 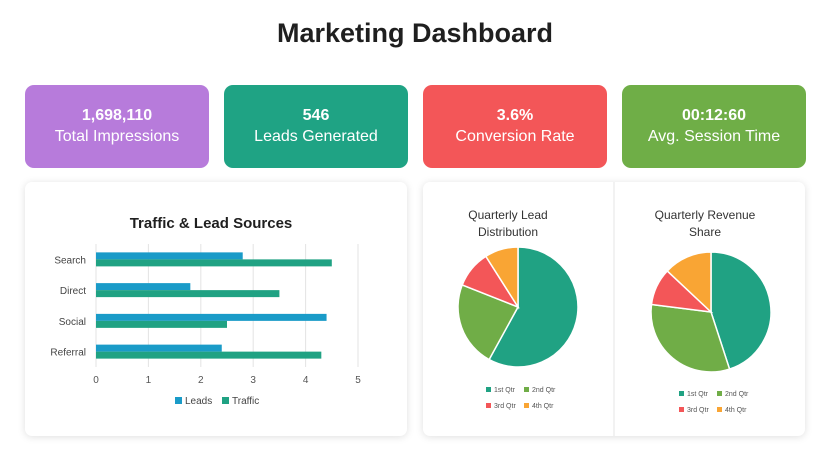 What do you see at coordinates (169, 256) in the screenshot?
I see `bar-leads-search` at bounding box center [169, 256].